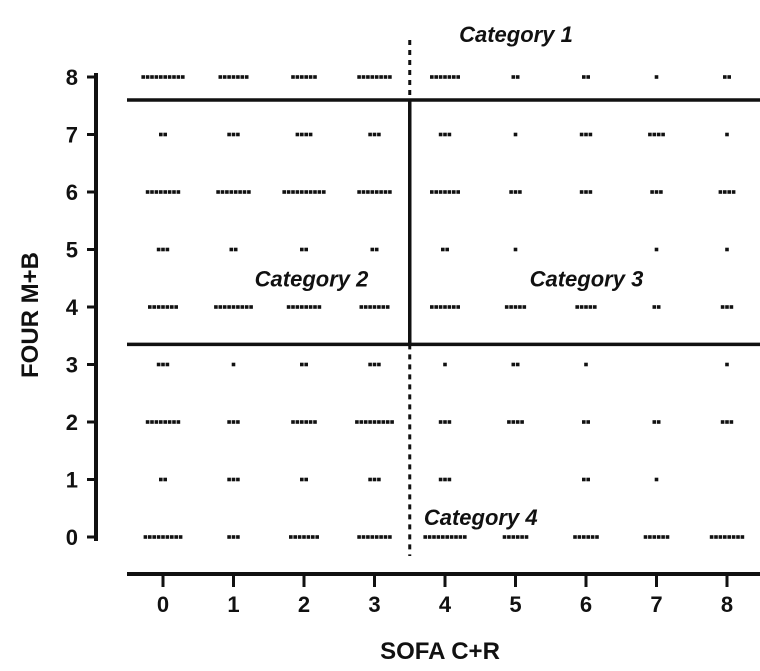  I want to click on y-tick-label-5: 5, so click(72, 250).